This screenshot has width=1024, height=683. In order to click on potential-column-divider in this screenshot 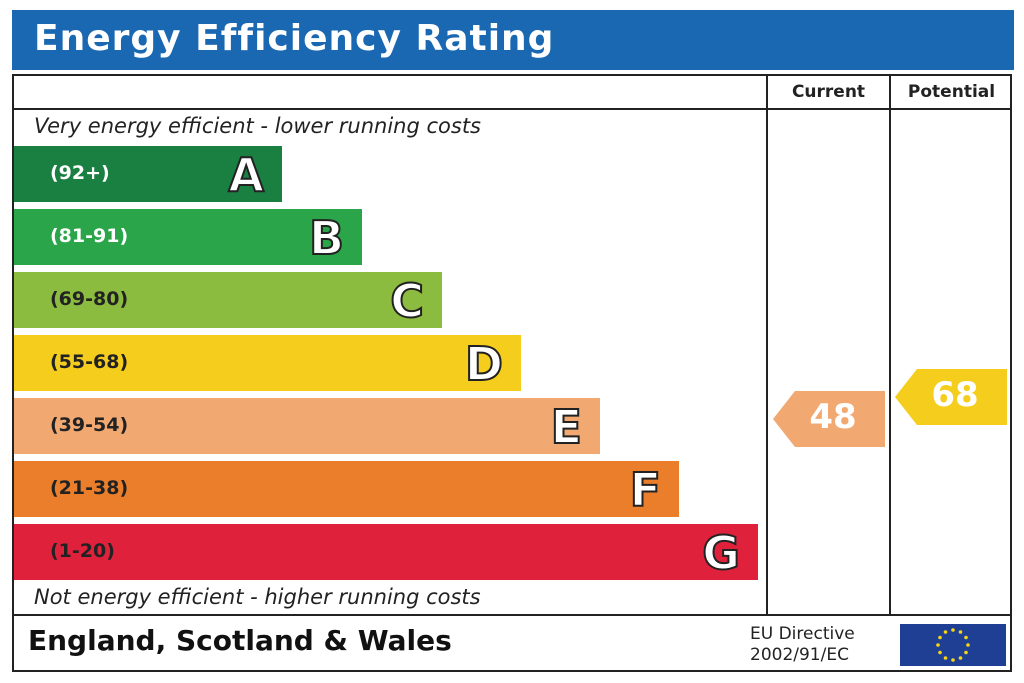, I will do `click(890, 346)`.